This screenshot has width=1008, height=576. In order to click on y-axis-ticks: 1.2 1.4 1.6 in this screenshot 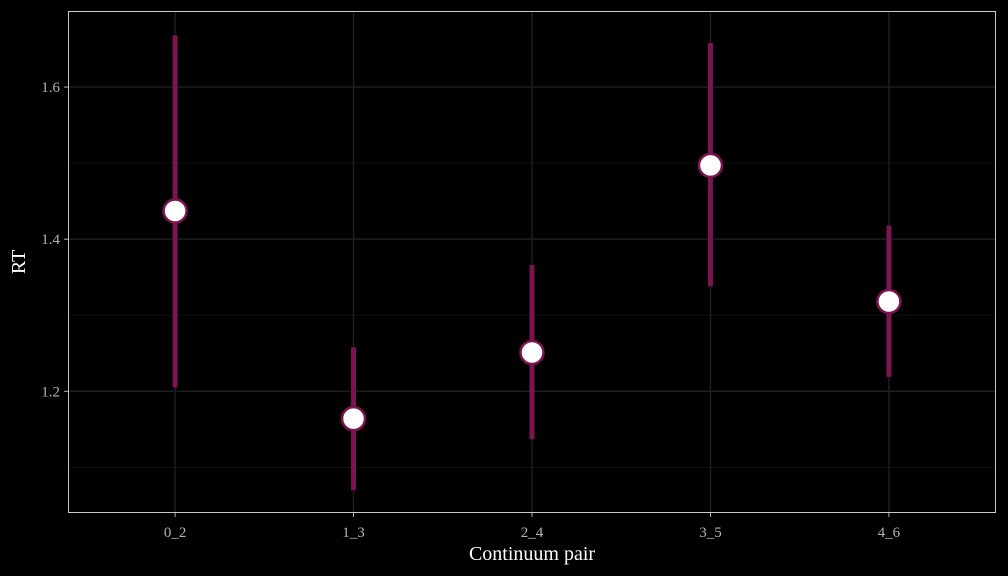, I will do `click(54, 240)`.